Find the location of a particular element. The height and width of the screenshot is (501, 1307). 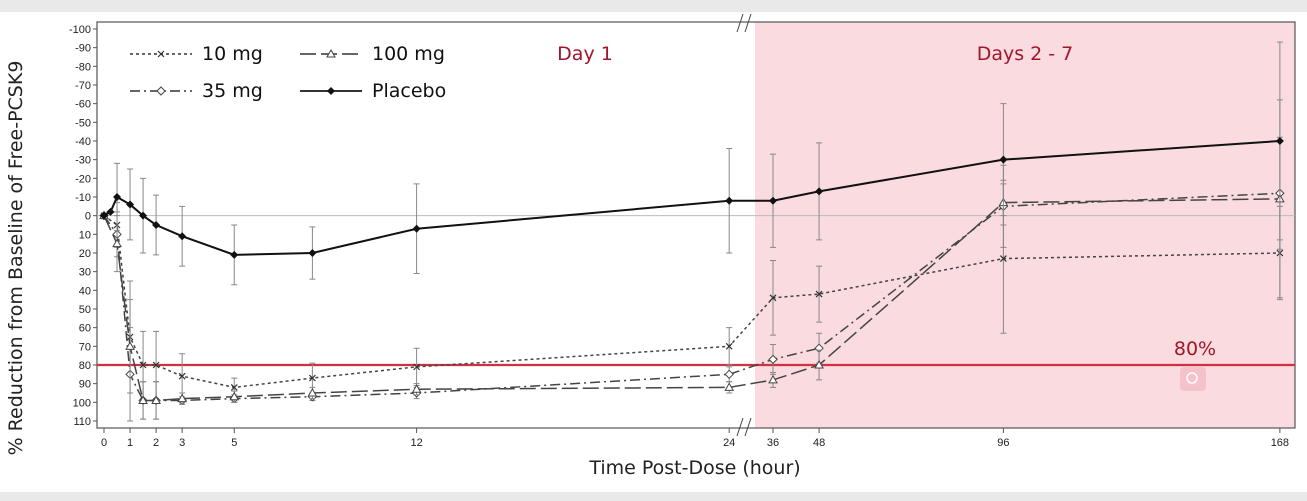

x-tick-label: 1 is located at coordinates (130, 443).